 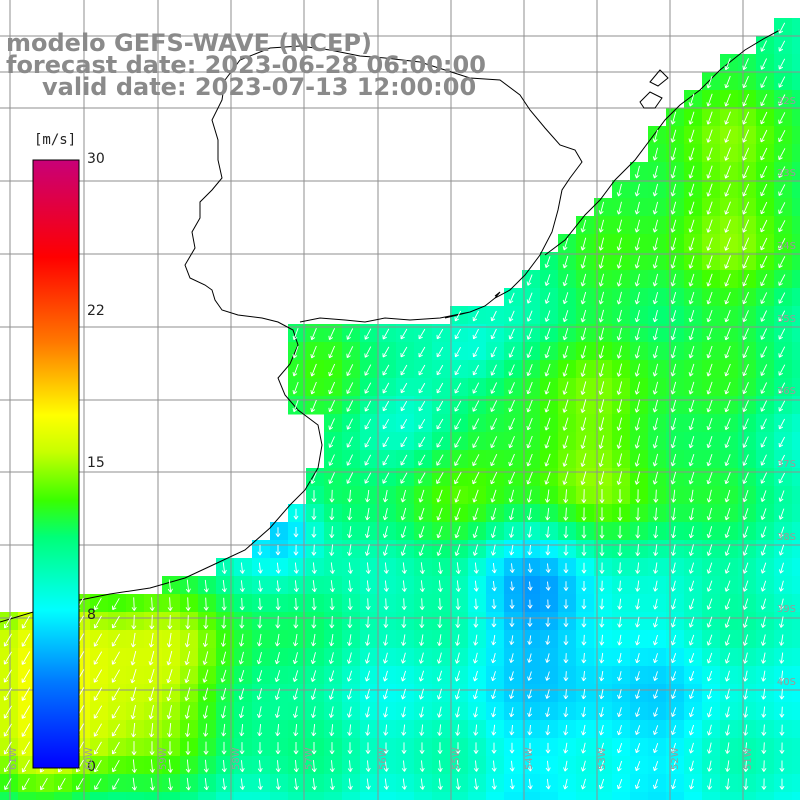 I want to click on lat-label-35s: 35S, so click(x=786, y=319).